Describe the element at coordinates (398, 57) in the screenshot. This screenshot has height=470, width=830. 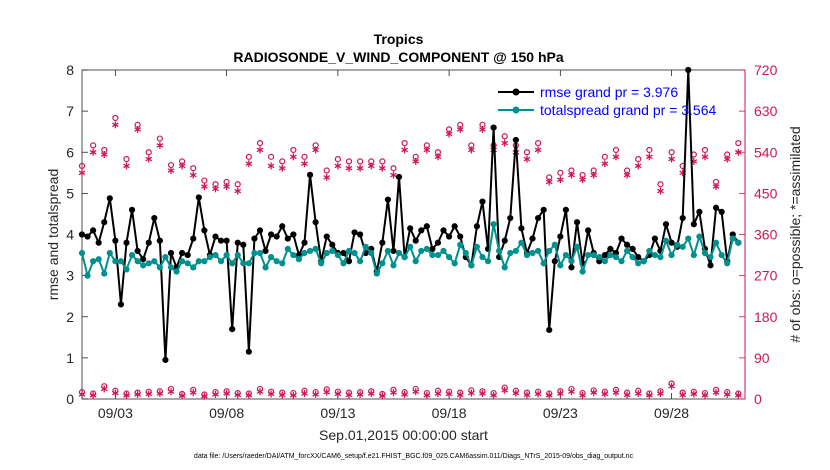
I see `chart-subtitle: RADIOSONDE_V_WIND_COMPONENT @ 150 hPa` at that location.